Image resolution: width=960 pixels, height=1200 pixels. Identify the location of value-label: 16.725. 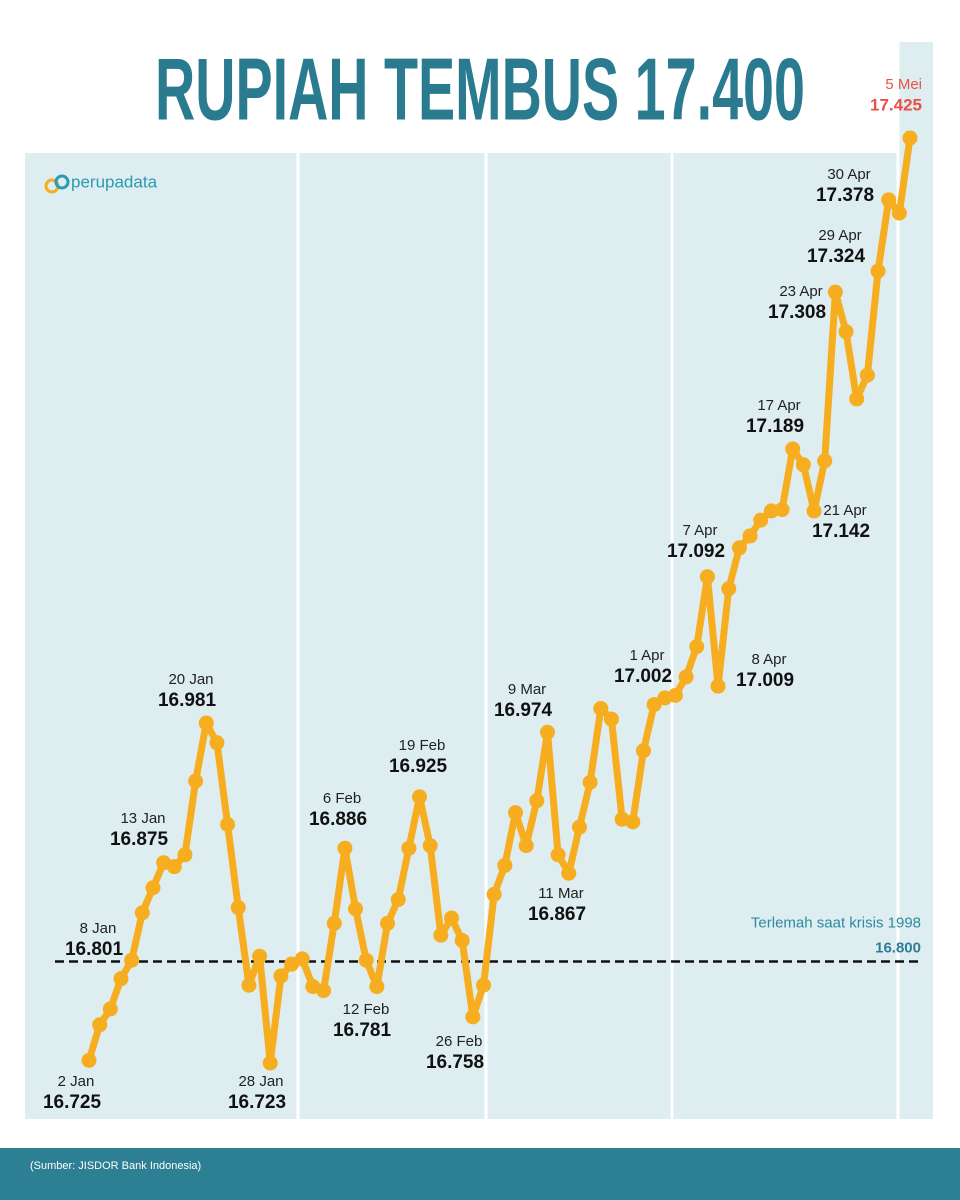
(72, 1102).